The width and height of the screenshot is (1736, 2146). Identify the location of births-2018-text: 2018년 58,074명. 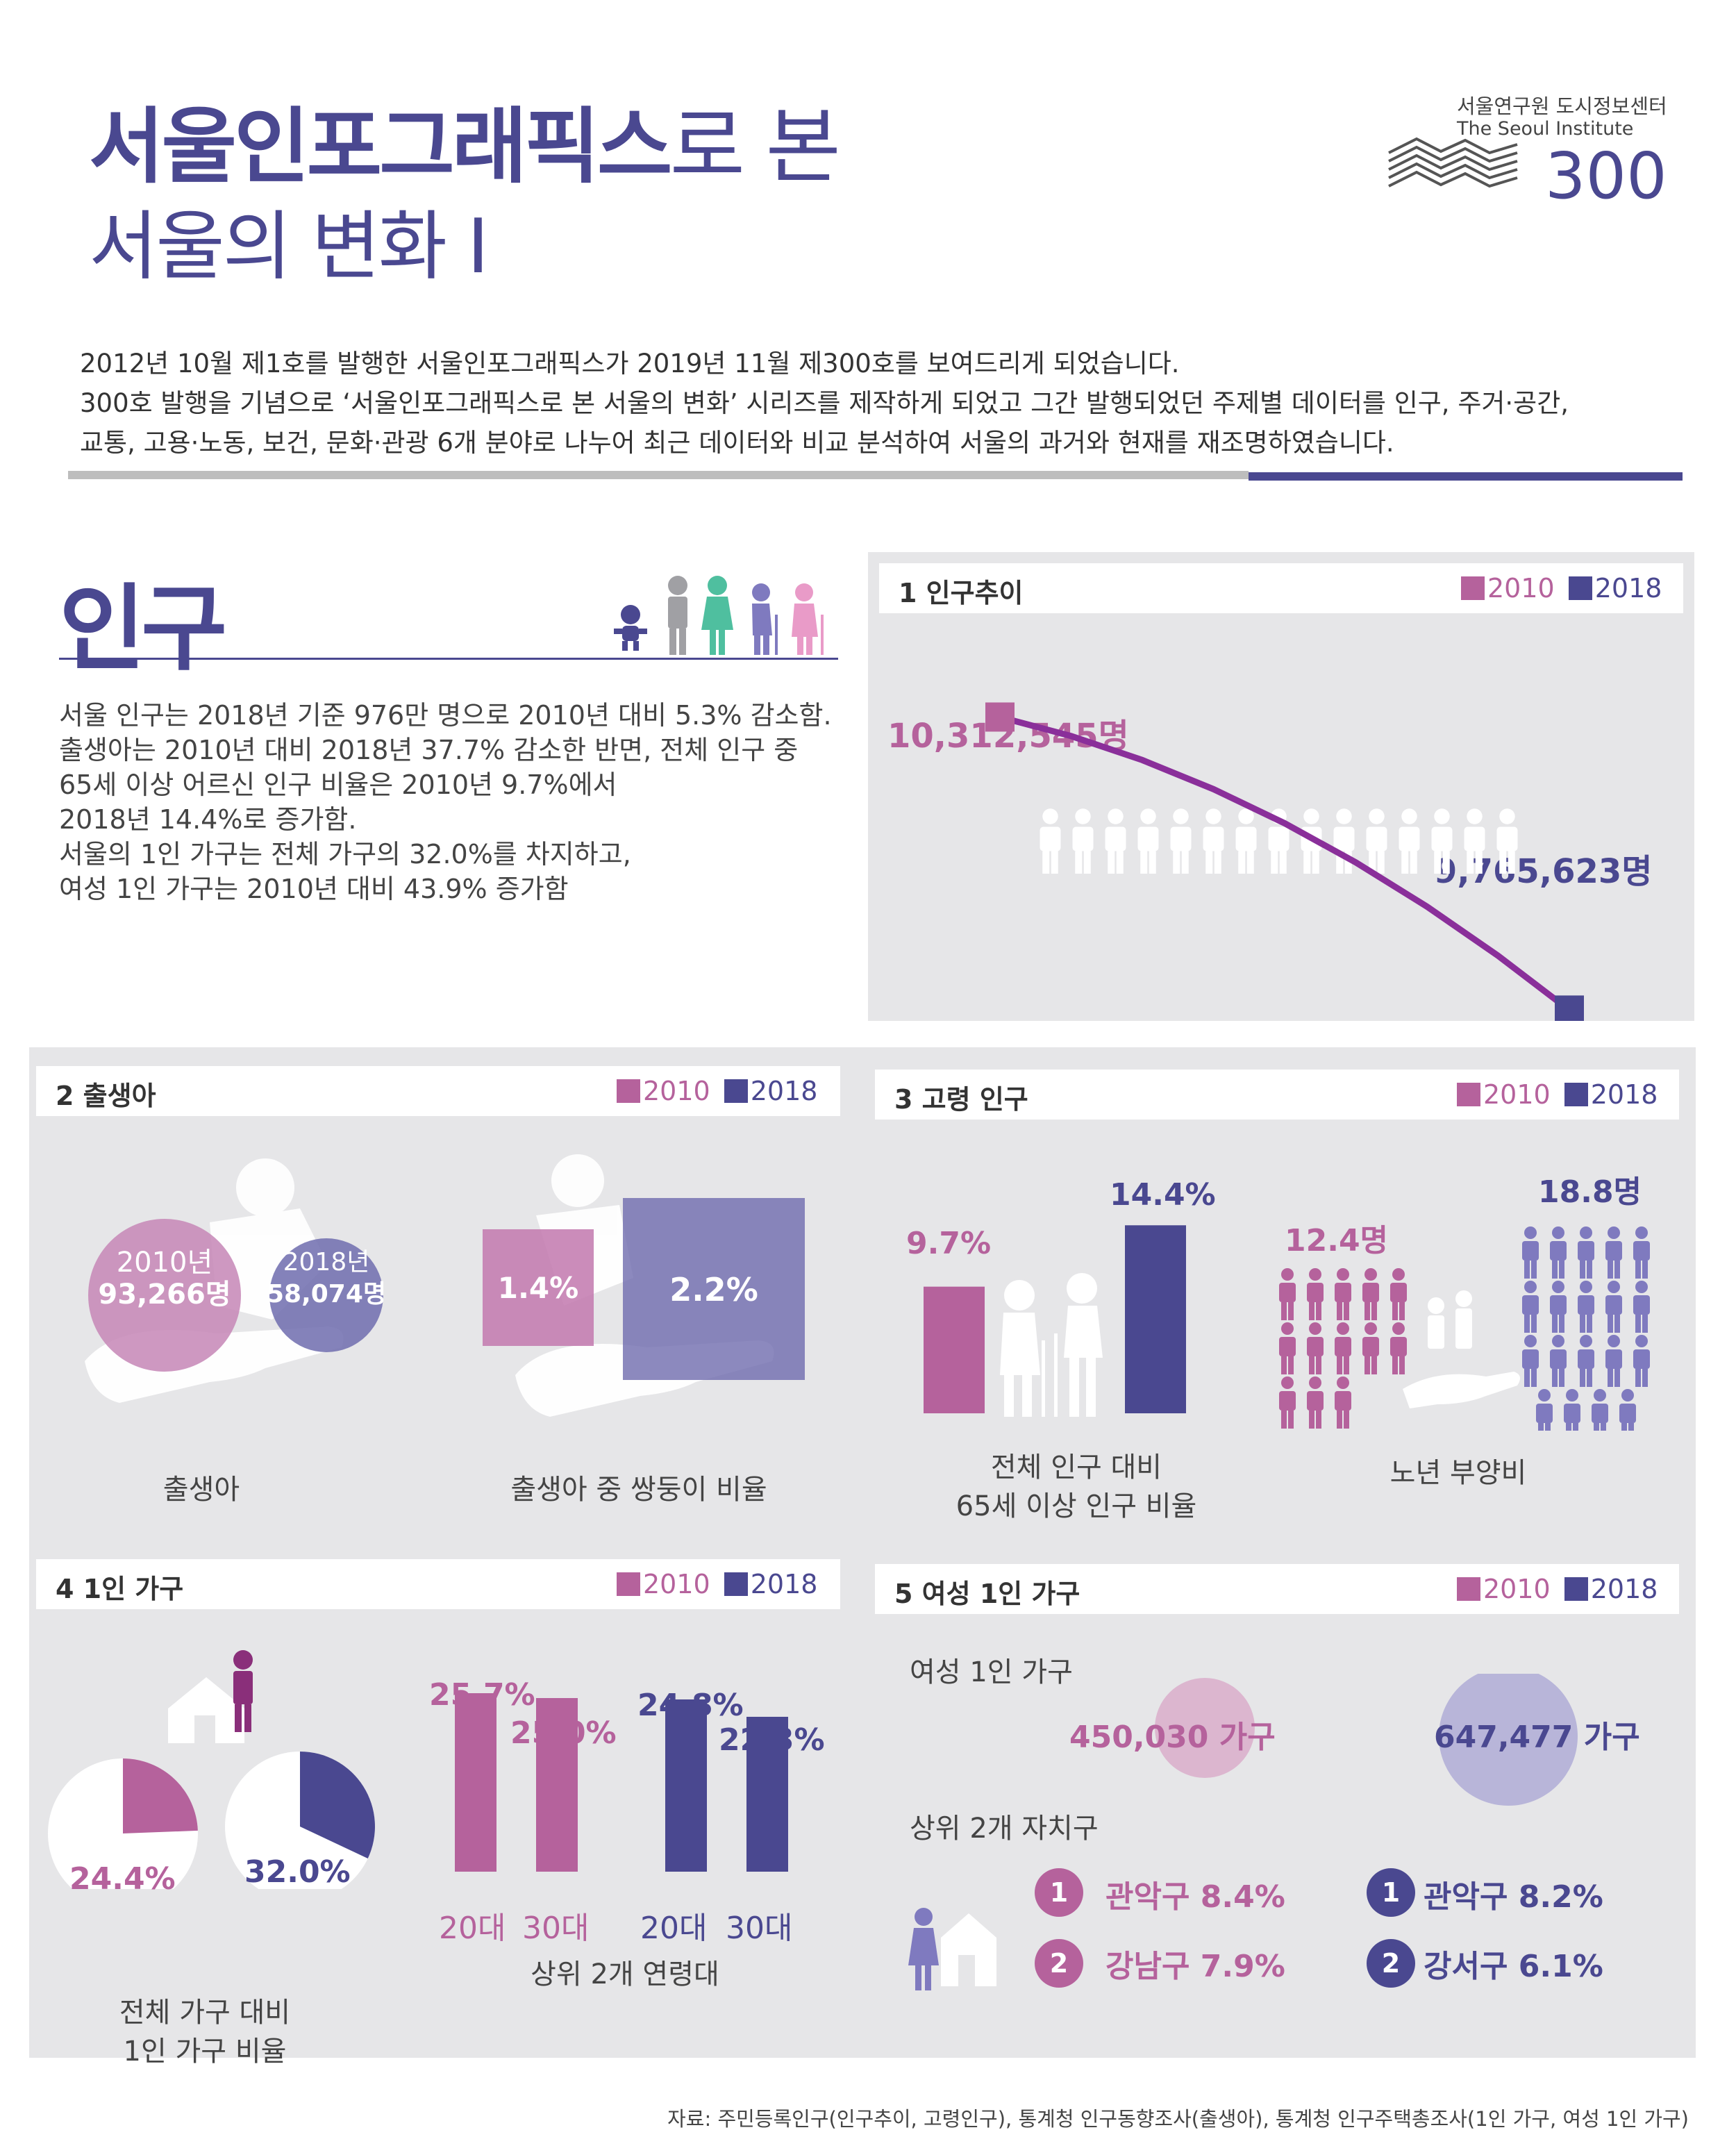
(326, 1279).